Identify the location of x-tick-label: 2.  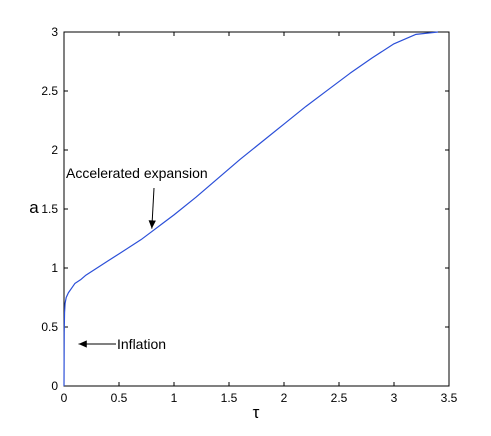
(284, 398).